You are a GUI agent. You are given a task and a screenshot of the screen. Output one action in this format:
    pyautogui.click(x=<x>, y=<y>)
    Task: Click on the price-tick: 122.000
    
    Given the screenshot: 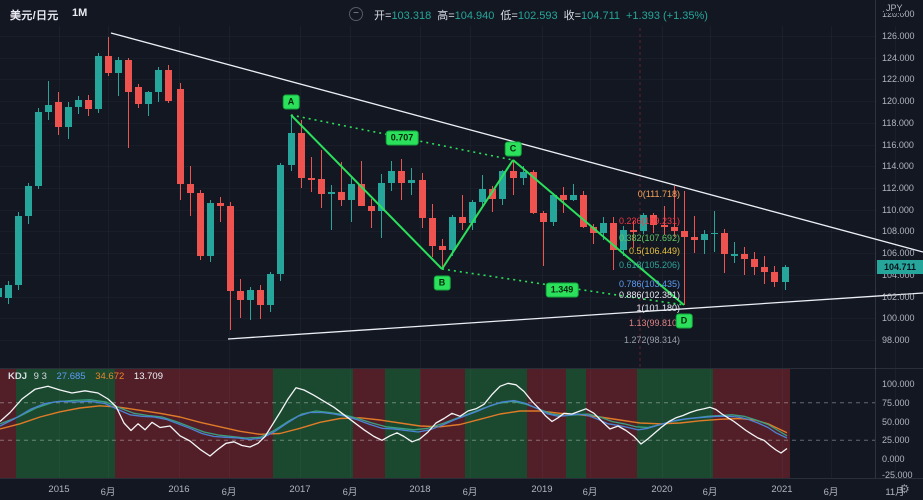 What is the action you would take?
    pyautogui.click(x=898, y=79)
    